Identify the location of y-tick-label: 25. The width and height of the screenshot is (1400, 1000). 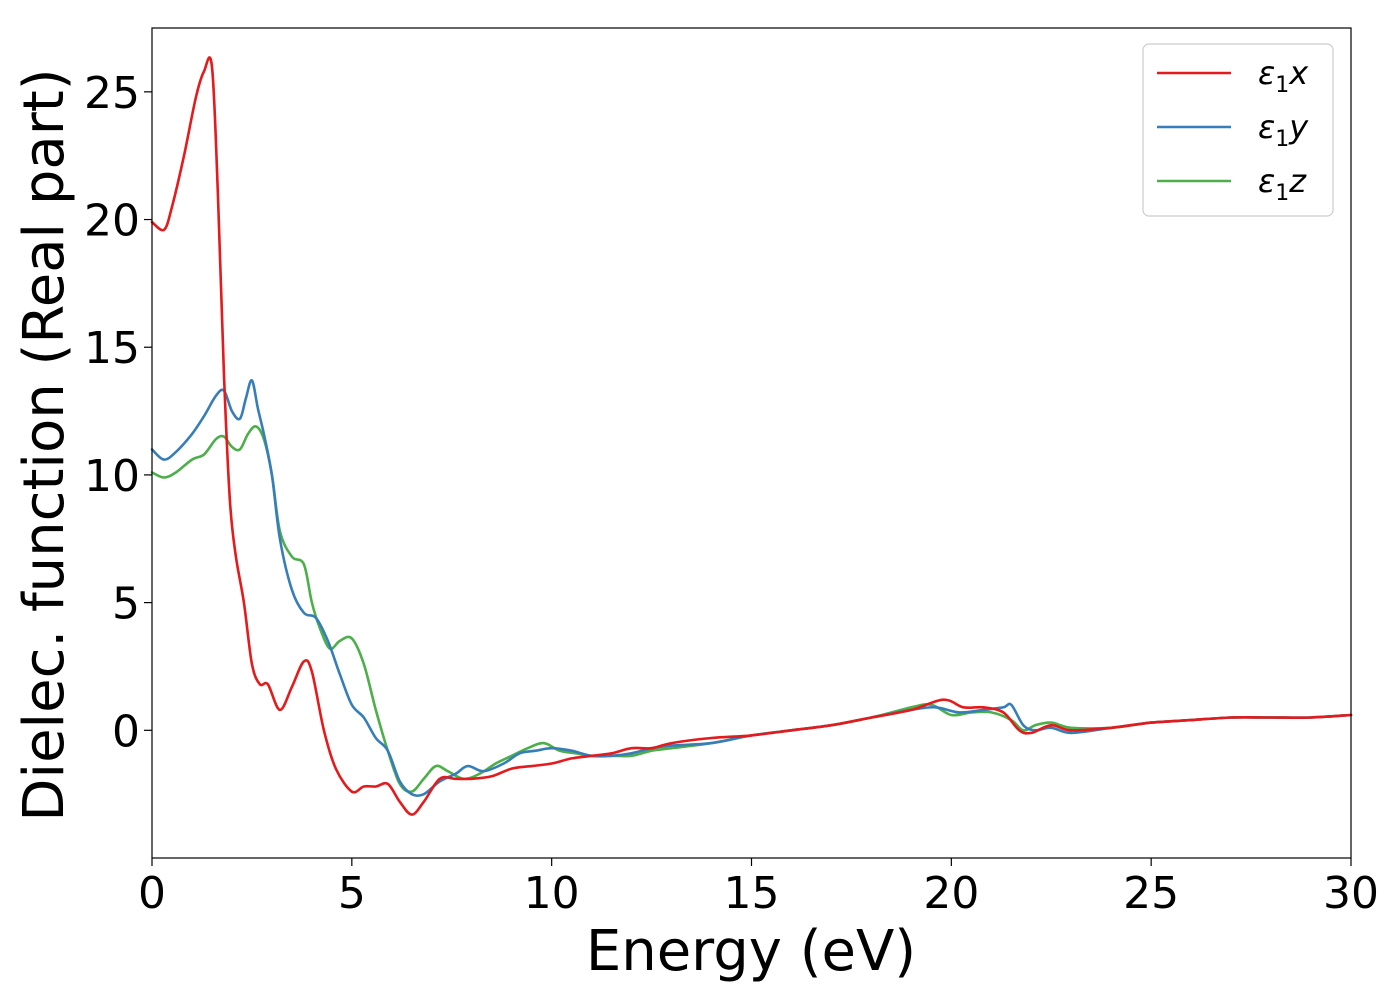
(112, 93).